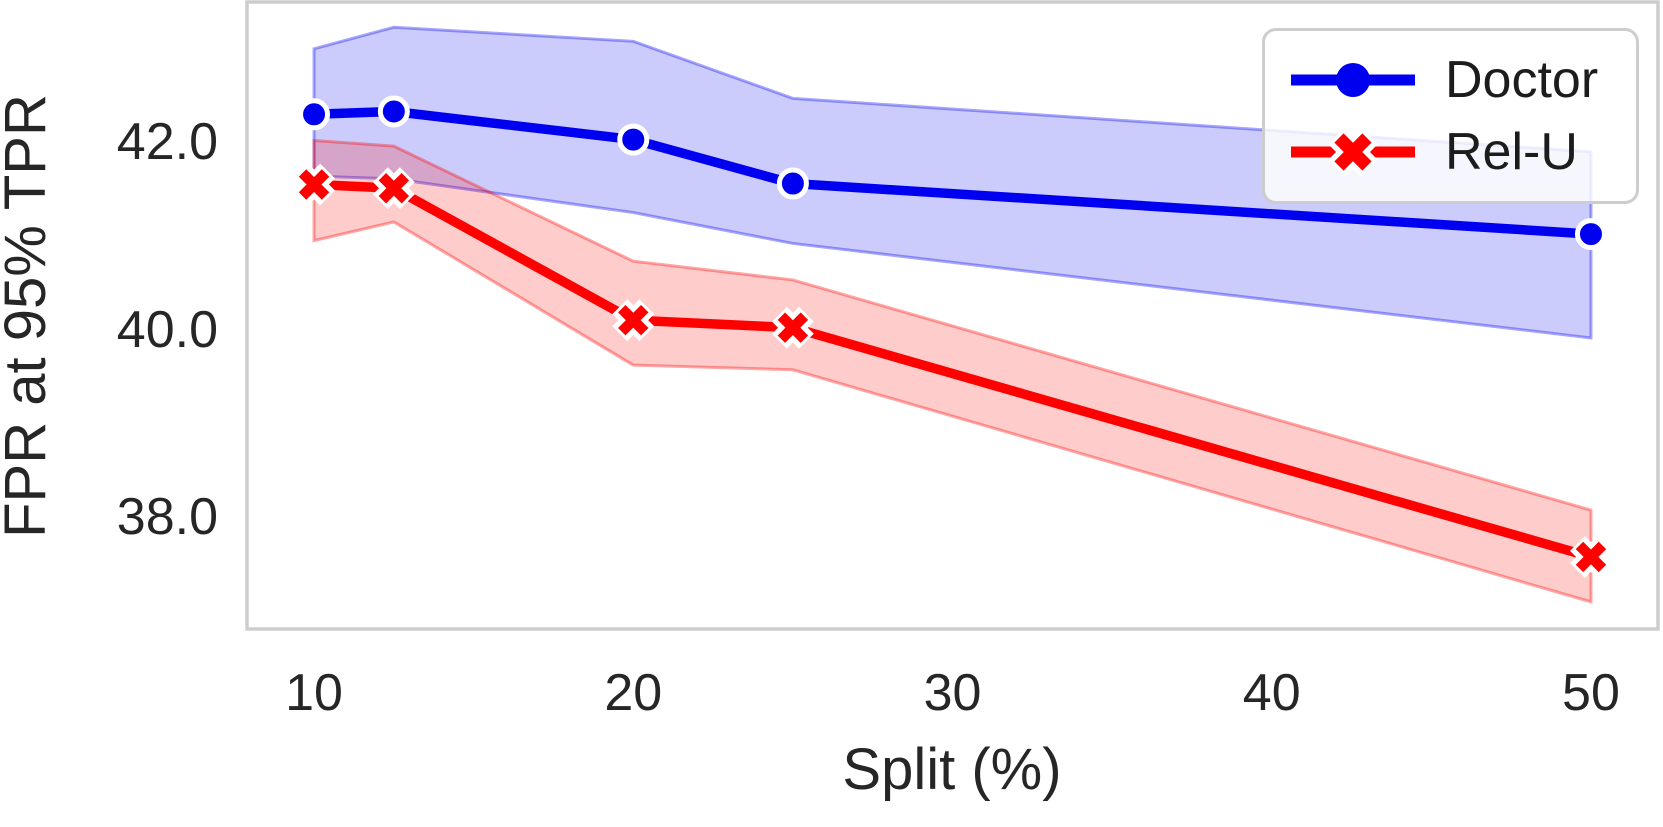 The width and height of the screenshot is (1663, 827). I want to click on x-axis-label: Split (%), so click(952, 769).